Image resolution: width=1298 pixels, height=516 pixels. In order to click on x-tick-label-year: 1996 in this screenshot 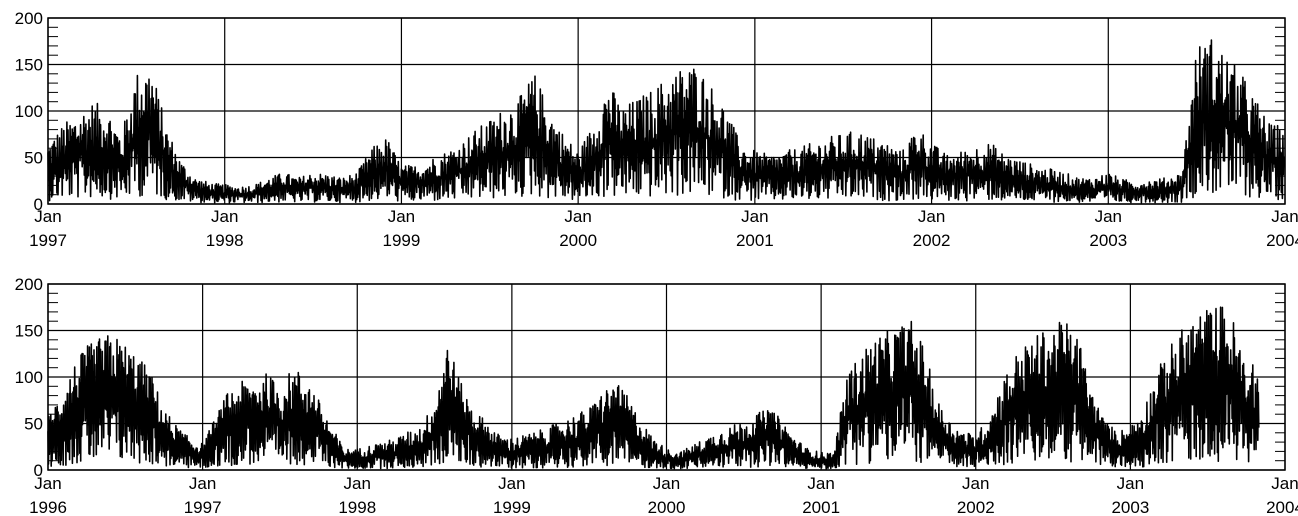, I will do `click(48, 507)`.